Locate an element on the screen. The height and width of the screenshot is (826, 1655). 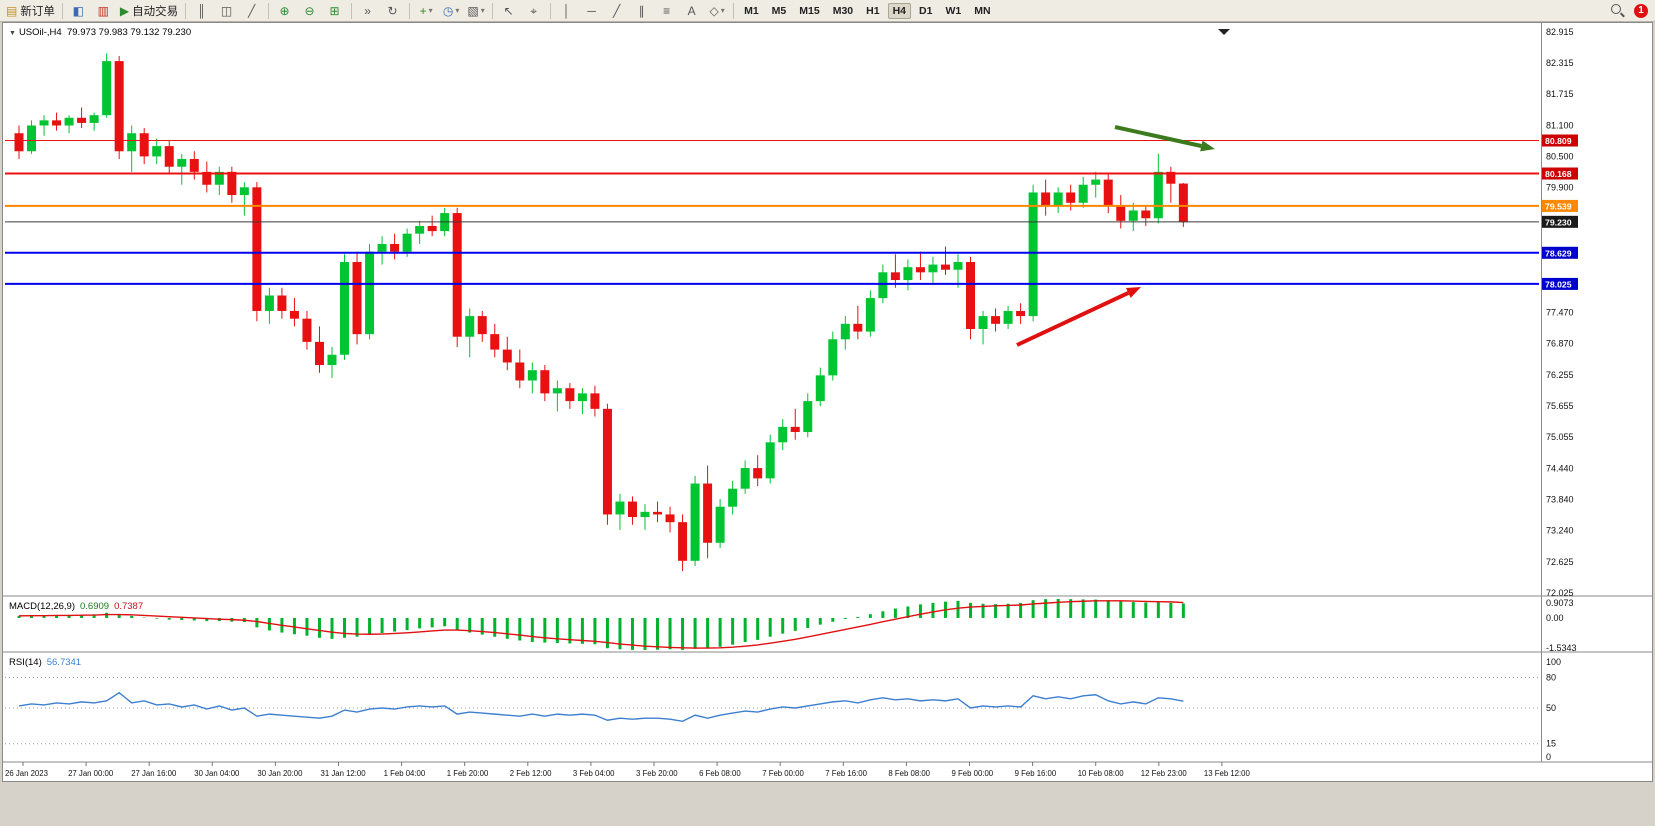
vertical-line-tool-button: │ is located at coordinates (567, 11).